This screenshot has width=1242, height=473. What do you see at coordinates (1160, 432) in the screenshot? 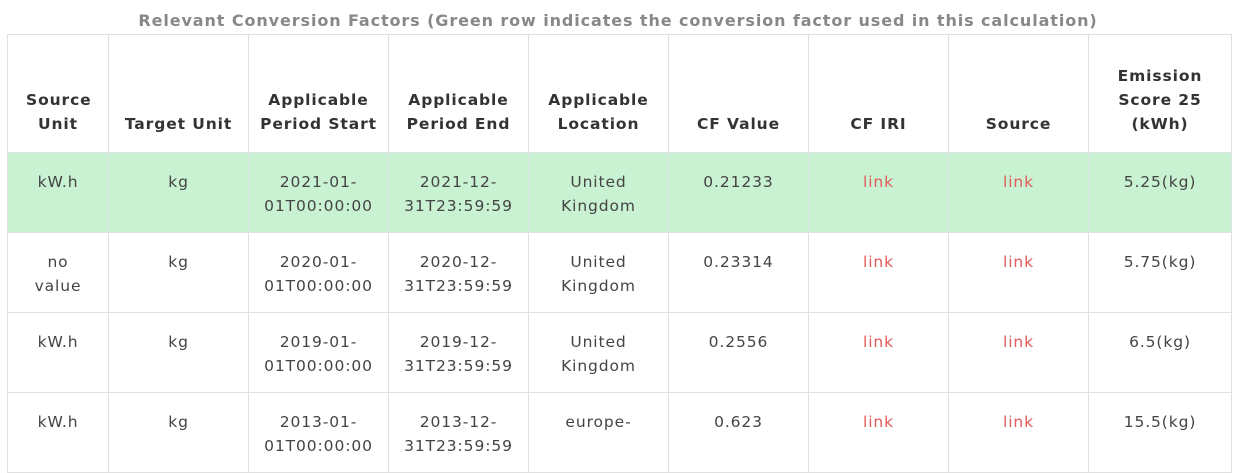
I see `cell: 15.5(kg)` at bounding box center [1160, 432].